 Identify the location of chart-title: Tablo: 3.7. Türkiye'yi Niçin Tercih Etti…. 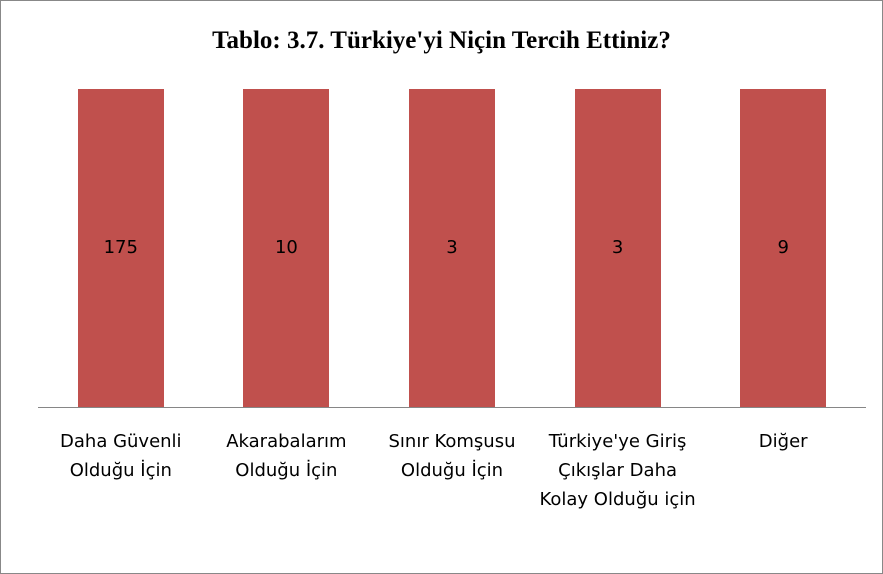
(441, 40).